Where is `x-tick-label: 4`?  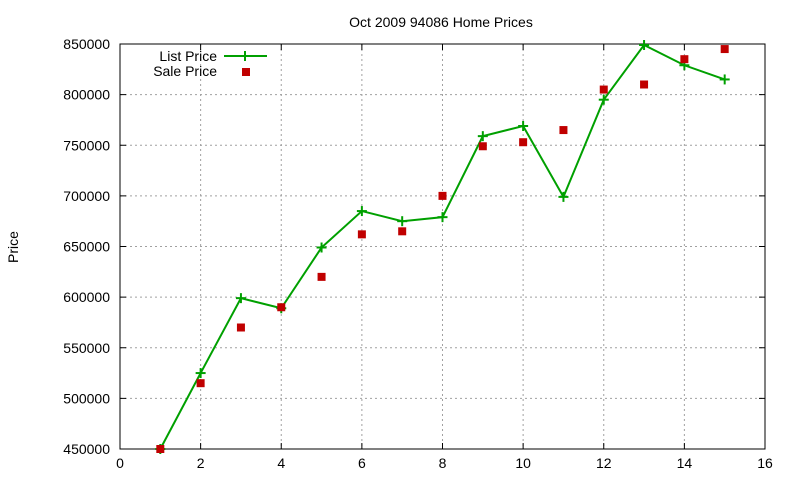 x-tick-label: 4 is located at coordinates (281, 463).